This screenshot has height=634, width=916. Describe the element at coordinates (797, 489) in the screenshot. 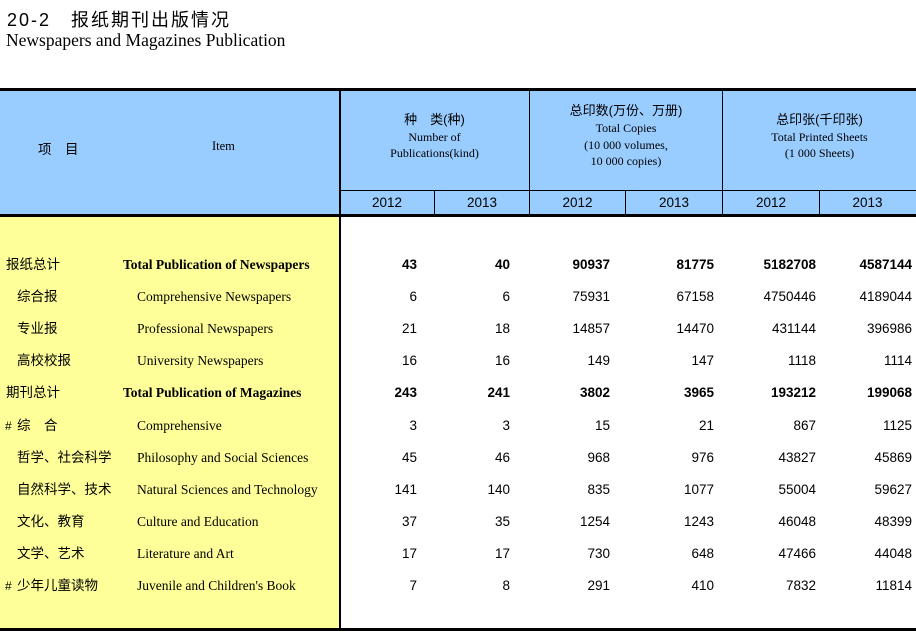

I see `value-cell: 55004` at that location.